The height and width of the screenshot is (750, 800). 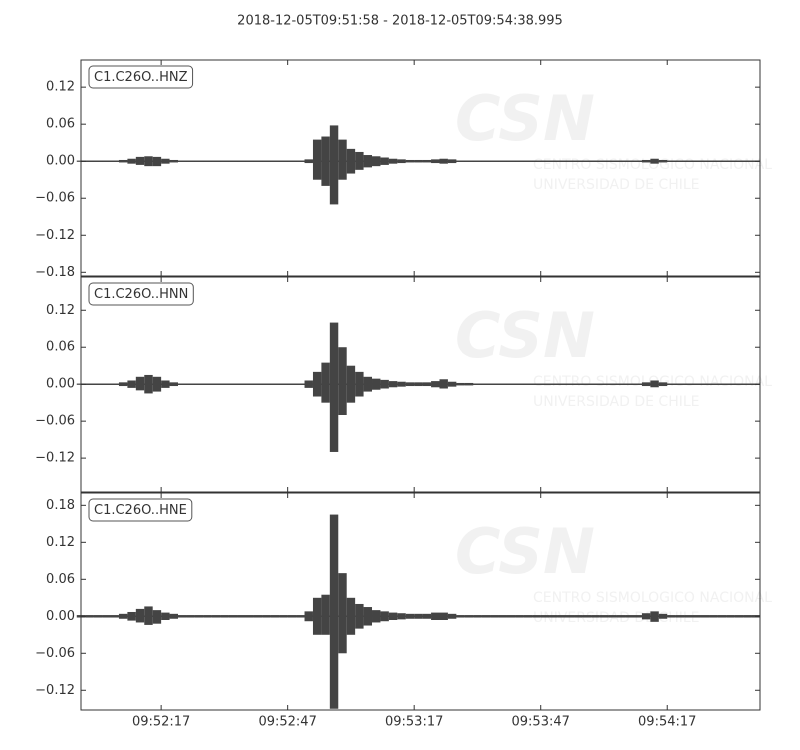 What do you see at coordinates (60, 579) in the screenshot?
I see `y-tick-label: 0.06` at bounding box center [60, 579].